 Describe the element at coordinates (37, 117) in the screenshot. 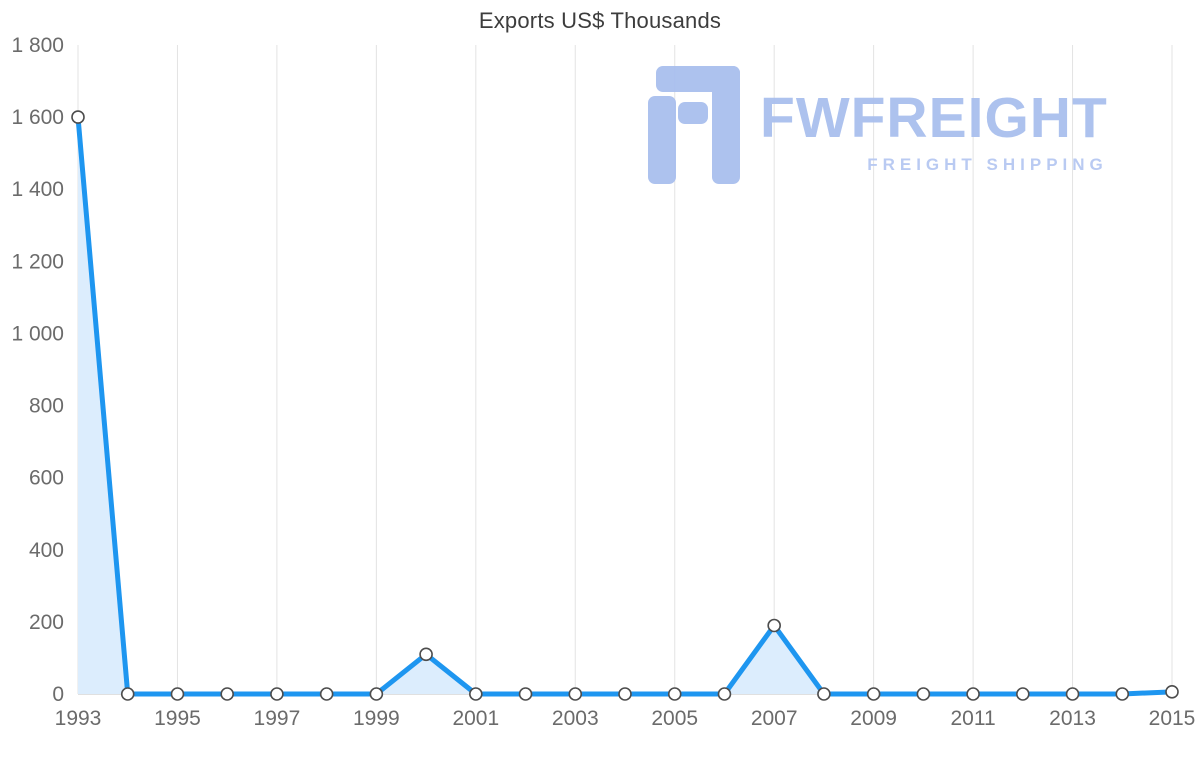

I see `y-tick-label: 1 600` at that location.